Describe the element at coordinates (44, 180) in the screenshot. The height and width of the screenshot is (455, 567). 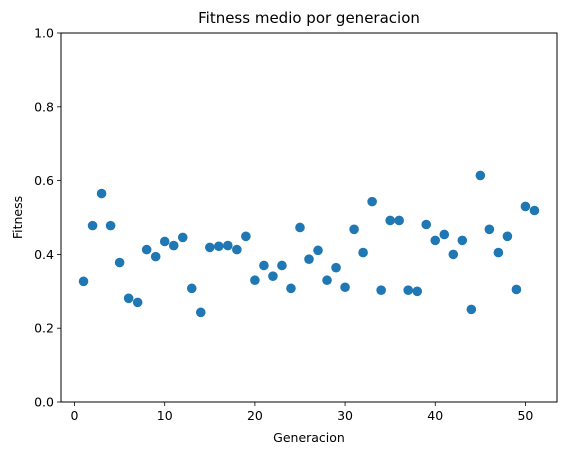
I see `y-tick-label: 0.6` at that location.